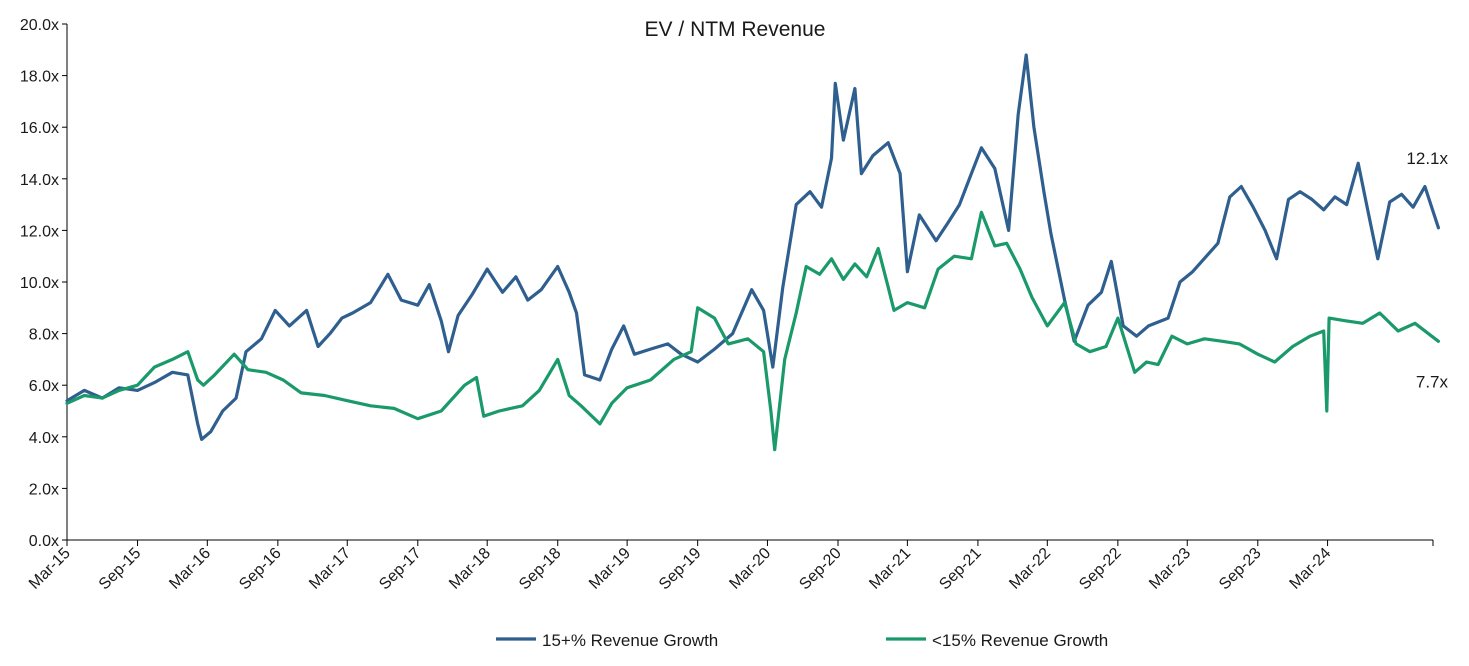 This screenshot has height=666, width=1469. I want to click on y-tick-label: 8.0x, so click(44, 335).